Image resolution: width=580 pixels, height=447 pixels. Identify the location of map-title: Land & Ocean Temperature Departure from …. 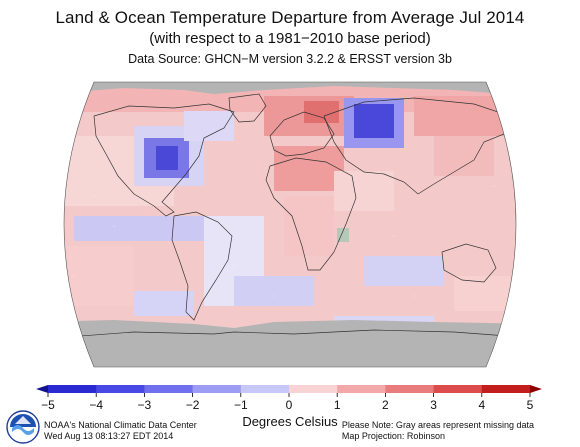
(290, 17).